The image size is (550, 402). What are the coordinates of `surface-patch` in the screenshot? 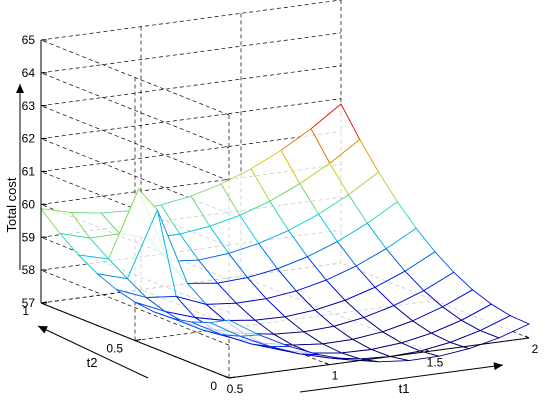 It's located at (234, 328).